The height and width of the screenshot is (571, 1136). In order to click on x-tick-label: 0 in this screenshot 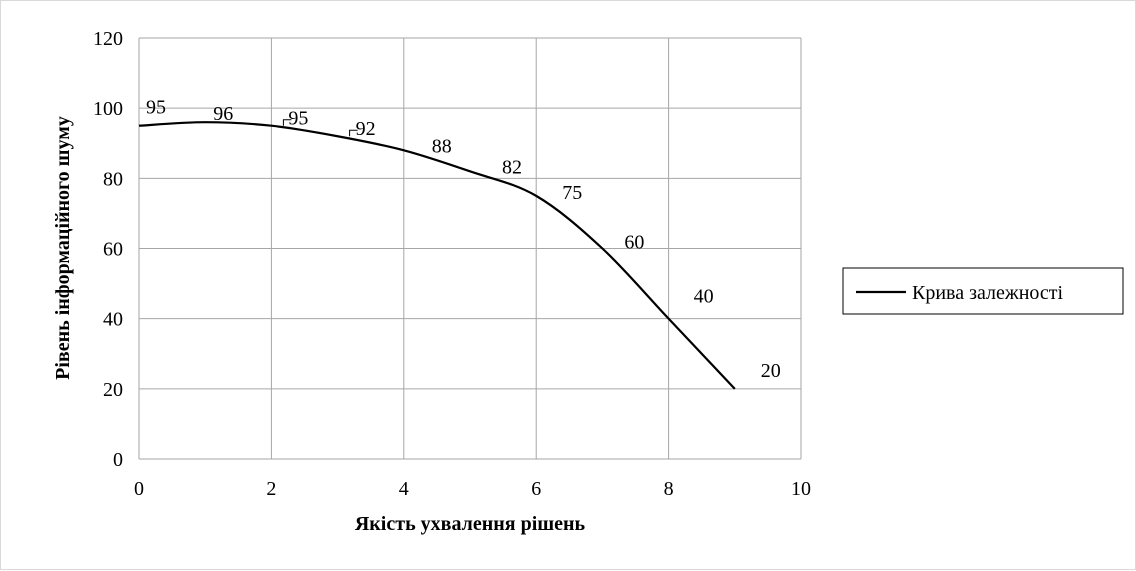, I will do `click(139, 489)`.